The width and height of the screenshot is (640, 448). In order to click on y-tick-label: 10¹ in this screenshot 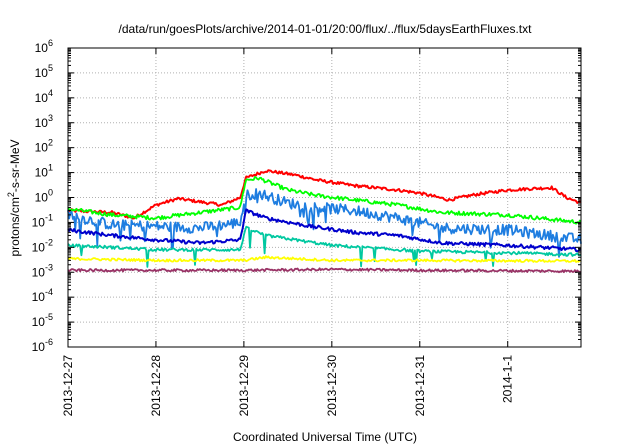, I will do `click(44, 171)`.